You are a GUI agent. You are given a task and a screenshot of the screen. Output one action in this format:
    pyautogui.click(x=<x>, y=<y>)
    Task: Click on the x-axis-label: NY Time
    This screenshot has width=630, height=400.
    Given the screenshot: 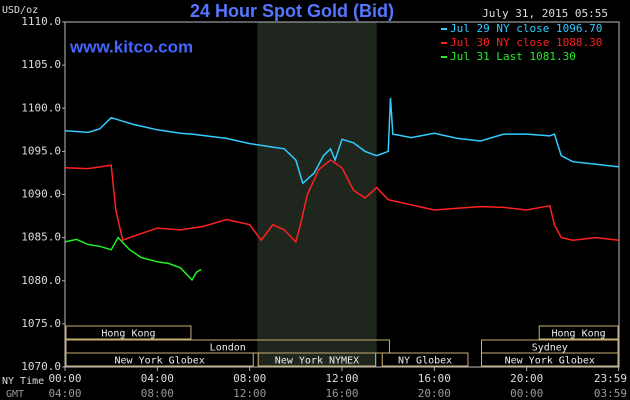 What is the action you would take?
    pyautogui.click(x=23, y=381)
    